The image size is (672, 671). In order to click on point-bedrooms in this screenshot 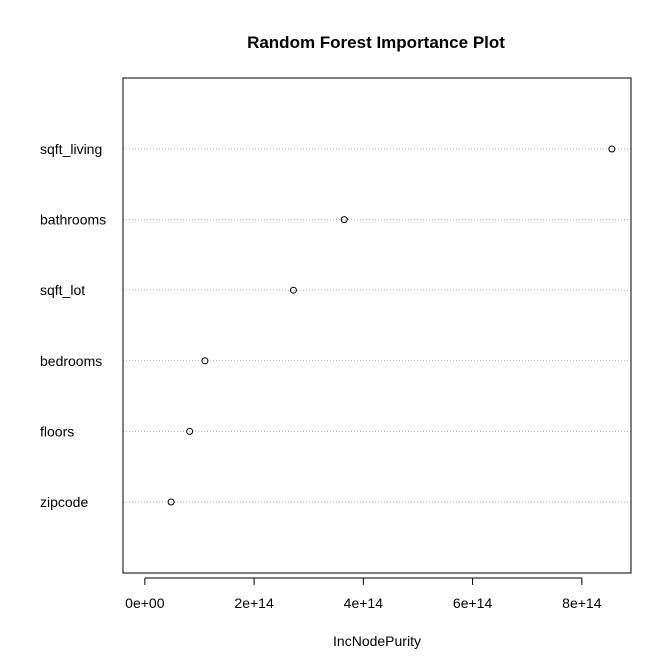, I will do `click(205, 361)`.